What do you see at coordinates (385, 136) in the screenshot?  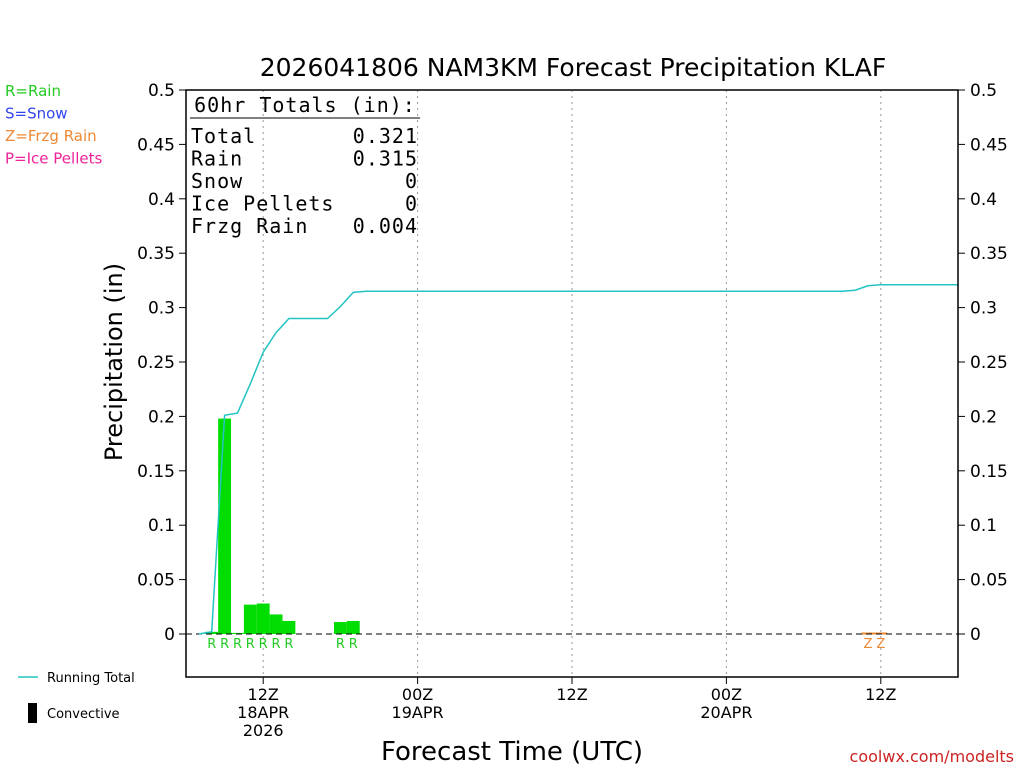 I see `totals-value: 0.321` at bounding box center [385, 136].